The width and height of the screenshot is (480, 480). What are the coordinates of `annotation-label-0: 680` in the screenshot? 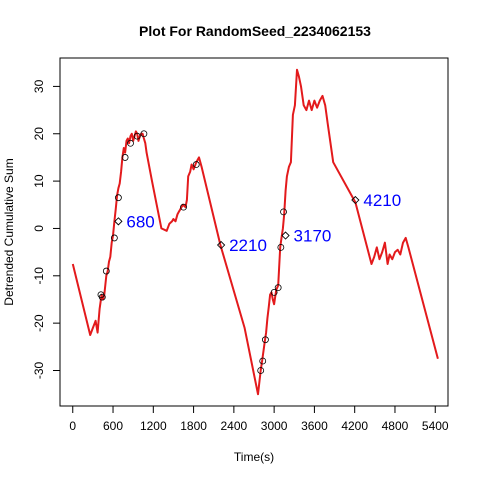 It's located at (140, 221).